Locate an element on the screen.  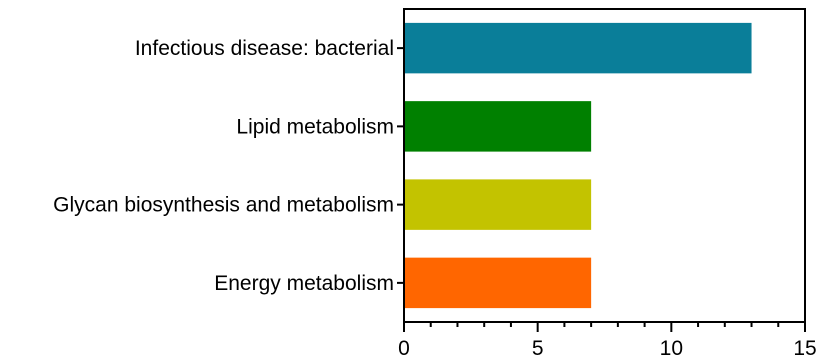
y-axis-ticks is located at coordinates (400, 165).